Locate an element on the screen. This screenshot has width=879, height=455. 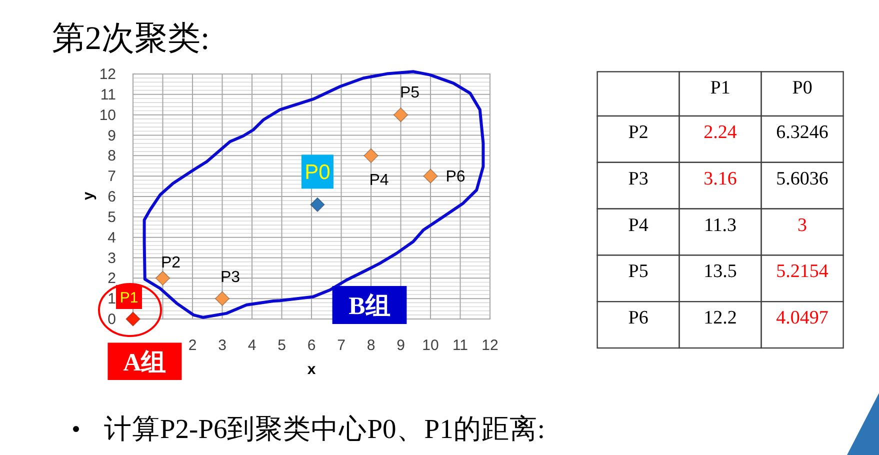
text: 计算P2-P6到聚类中心P0、P1的距离: is located at coordinates (324, 428).